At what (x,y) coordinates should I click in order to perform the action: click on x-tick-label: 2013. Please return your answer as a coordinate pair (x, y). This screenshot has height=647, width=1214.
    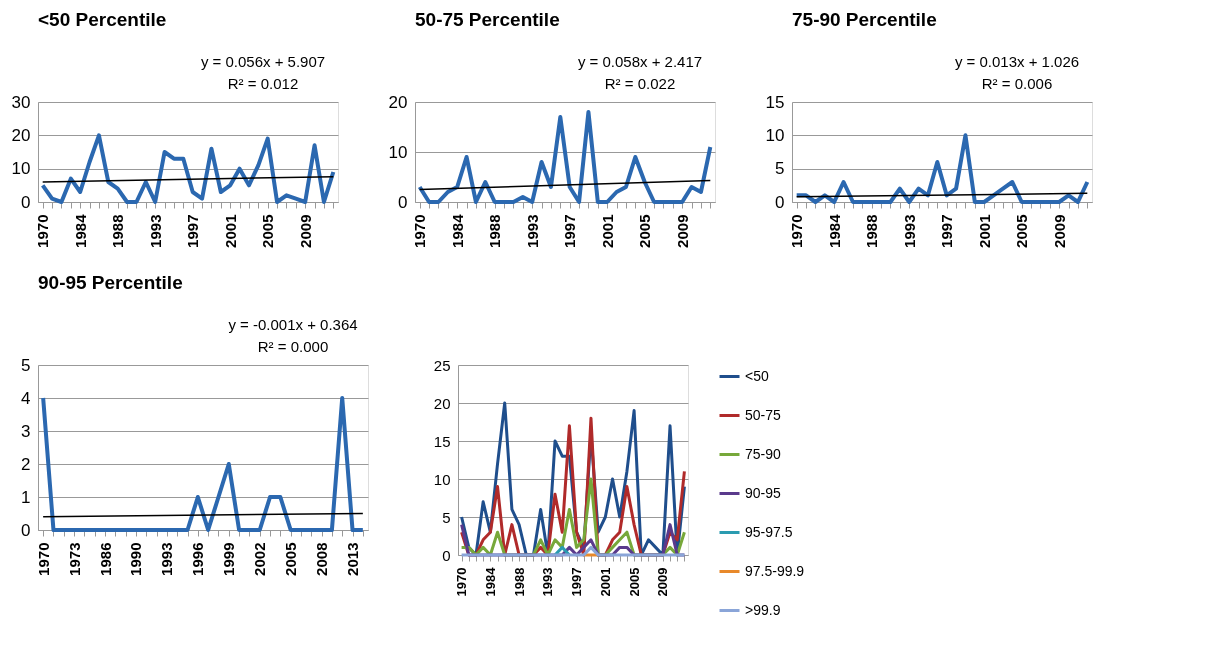
    Looking at the image, I should click on (353, 559).